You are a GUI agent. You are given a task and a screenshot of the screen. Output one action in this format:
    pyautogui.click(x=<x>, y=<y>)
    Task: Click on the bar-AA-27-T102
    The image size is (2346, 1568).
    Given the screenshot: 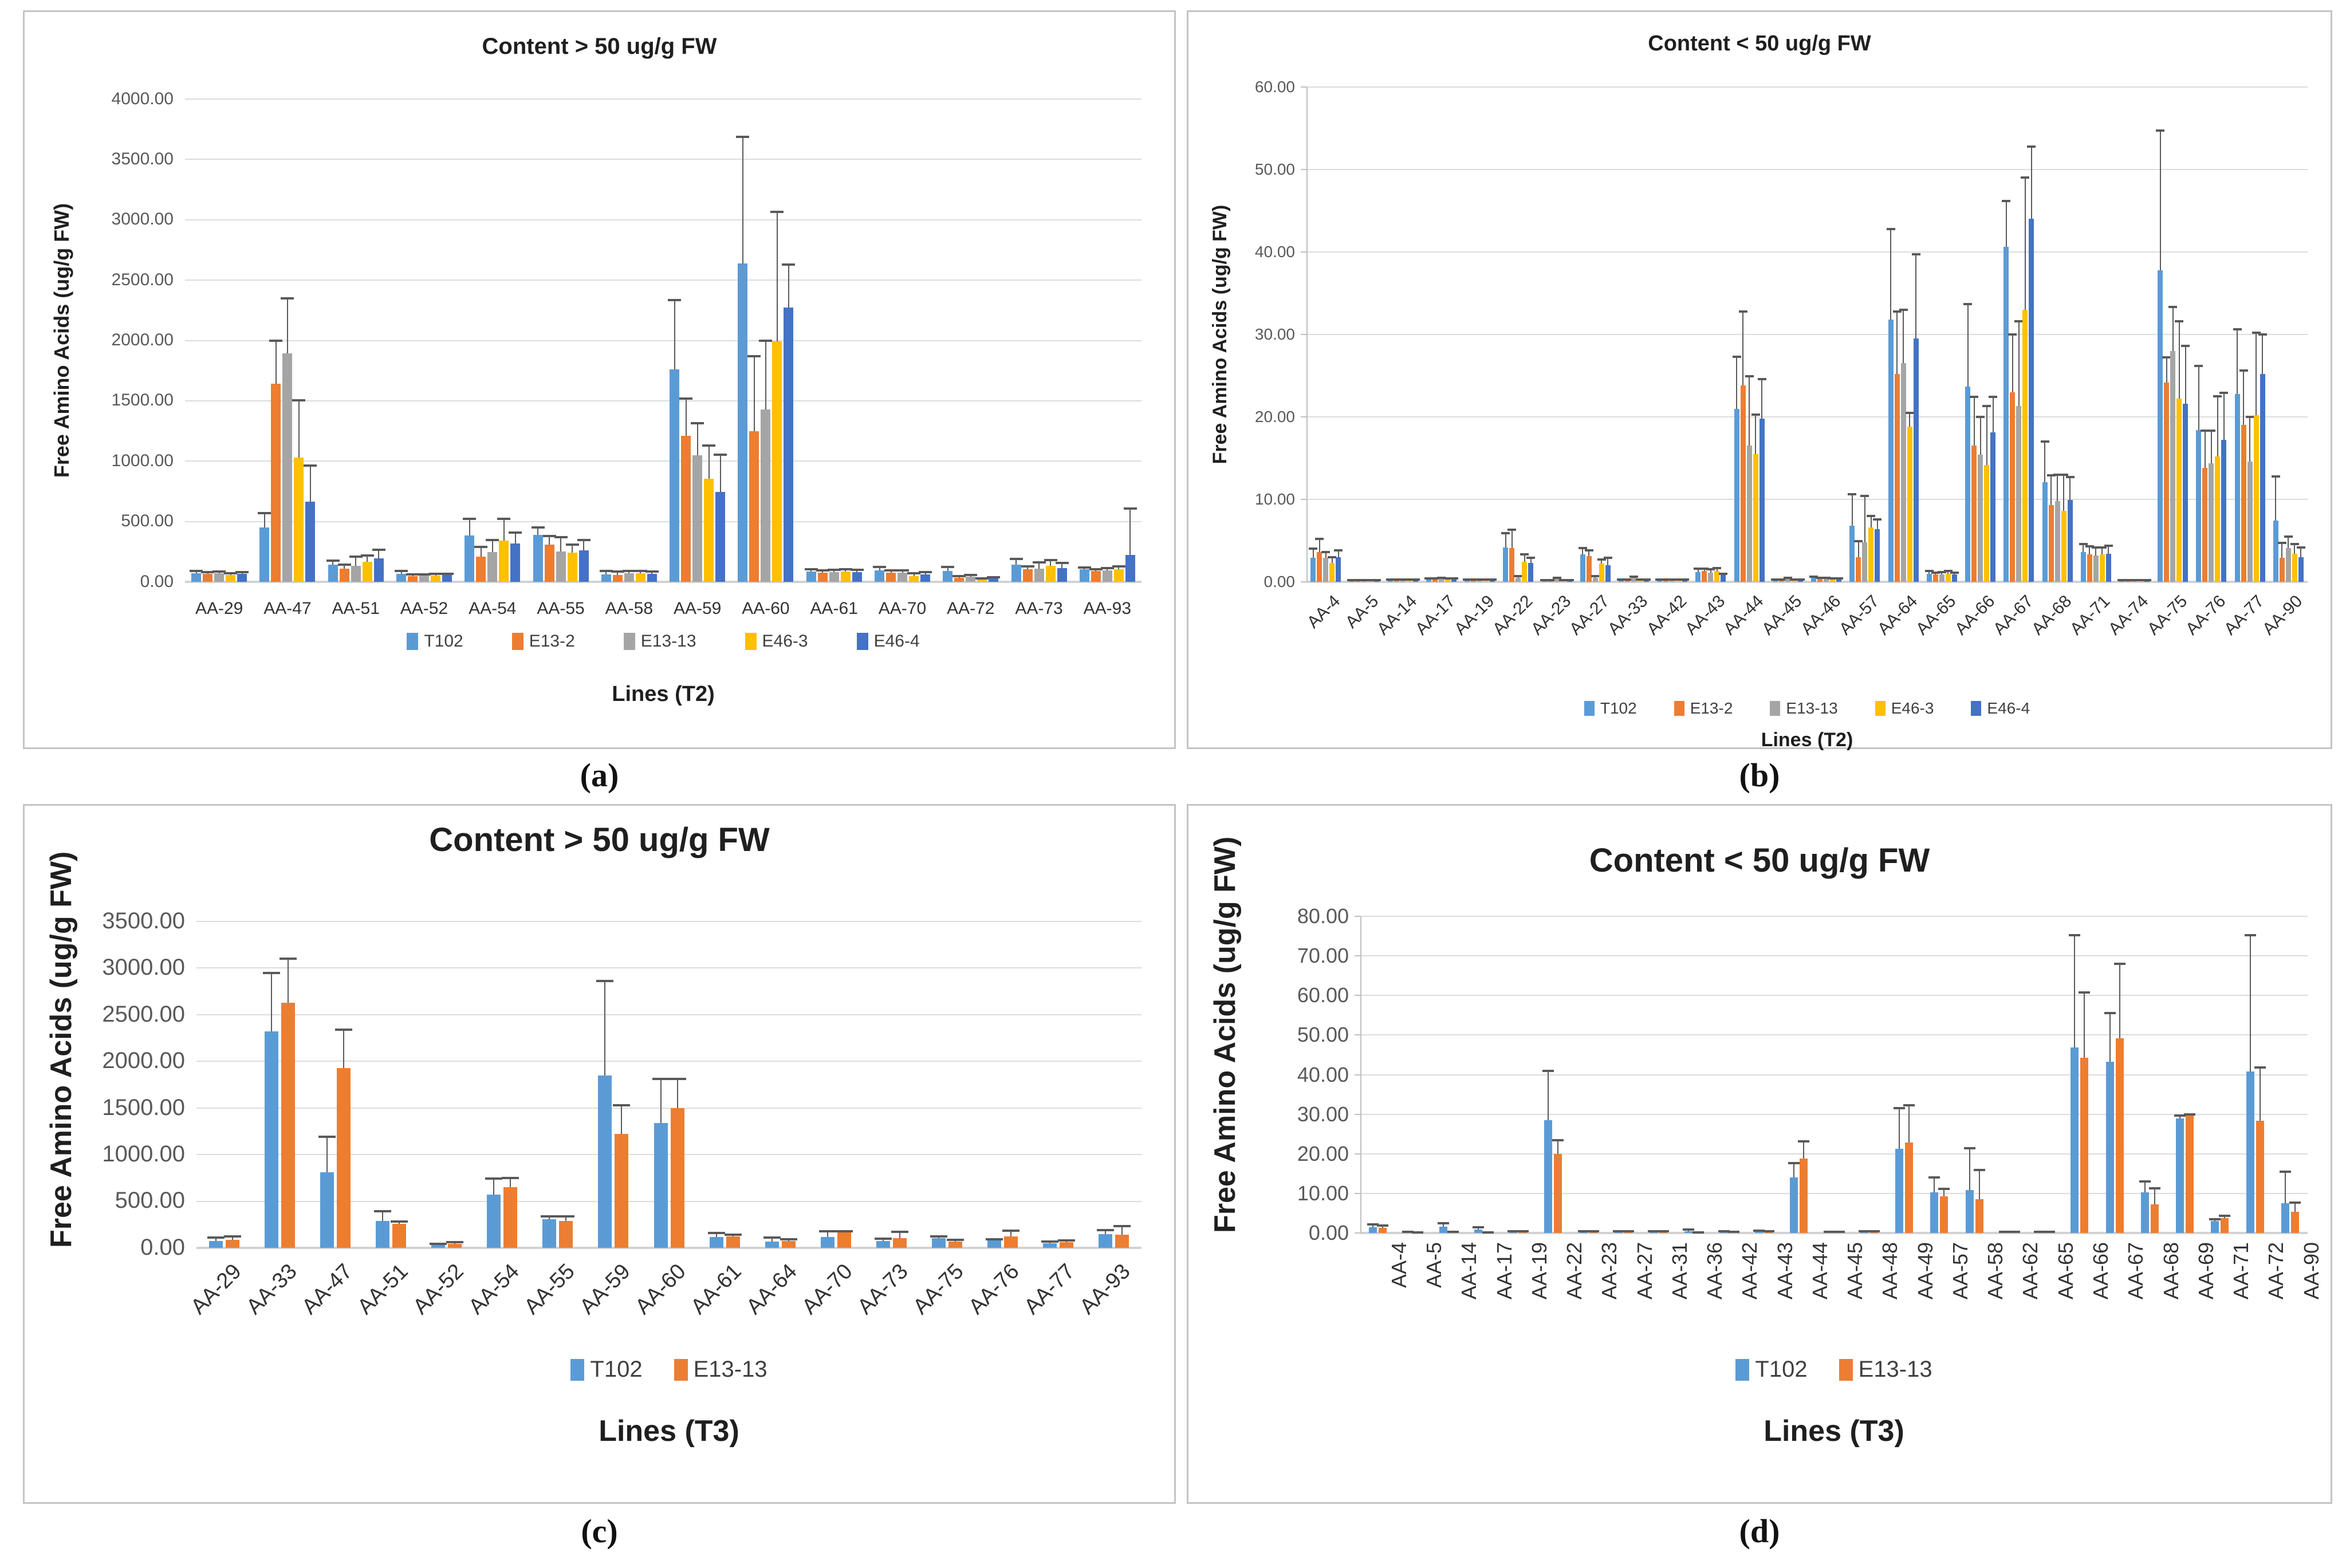 What is the action you would take?
    pyautogui.click(x=1582, y=568)
    